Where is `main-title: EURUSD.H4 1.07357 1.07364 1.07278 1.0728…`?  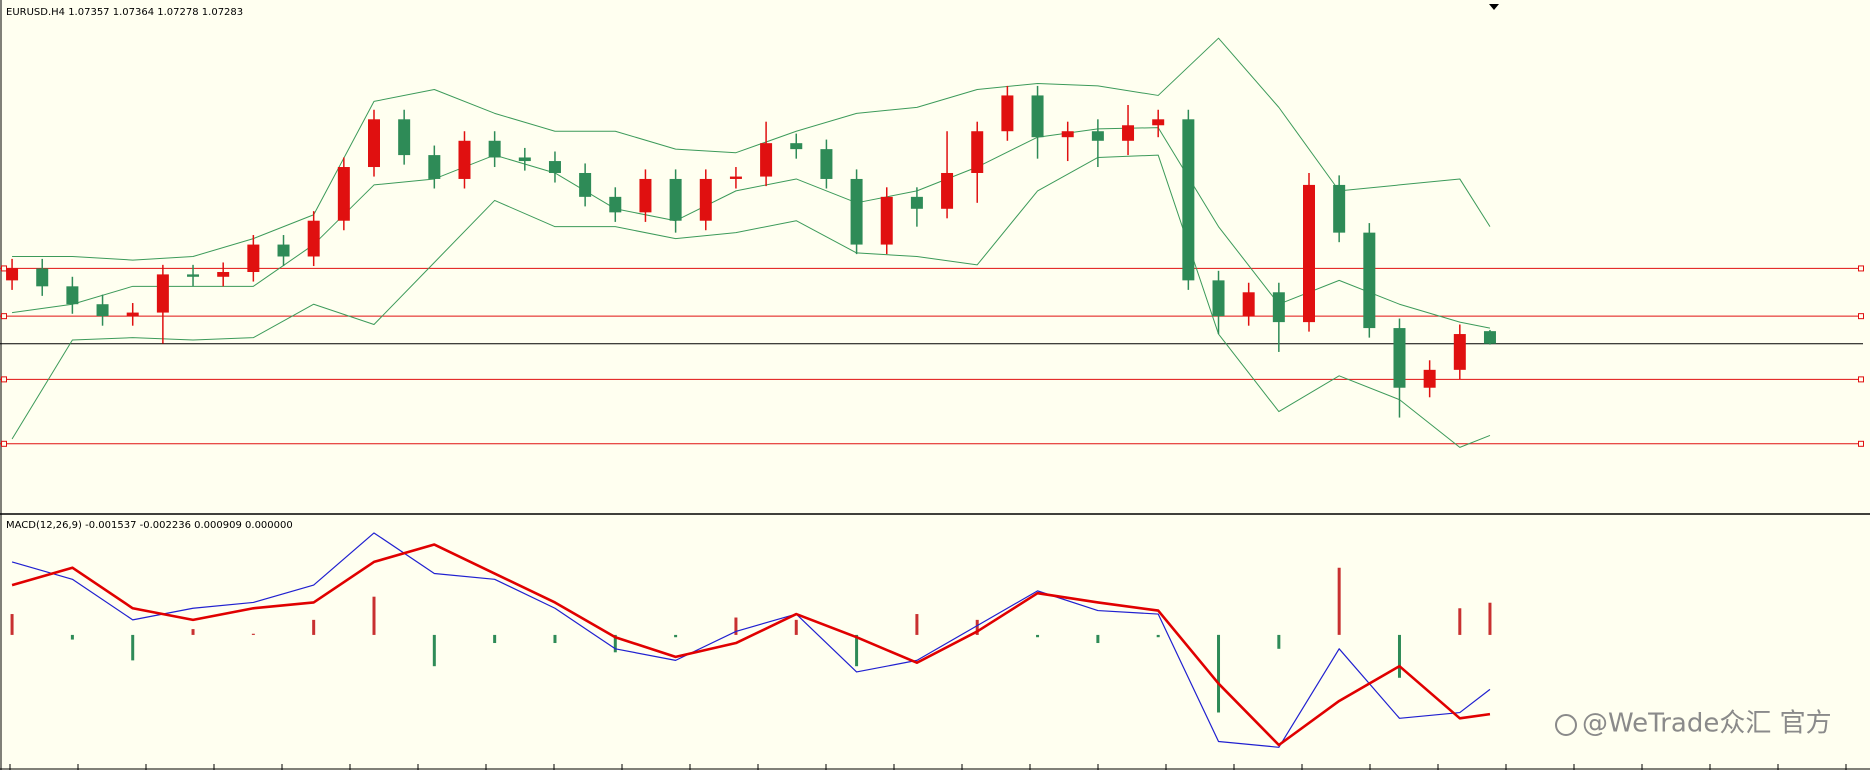 main-title: EURUSD.H4 1.07357 1.07364 1.07278 1.0728… is located at coordinates (124, 12).